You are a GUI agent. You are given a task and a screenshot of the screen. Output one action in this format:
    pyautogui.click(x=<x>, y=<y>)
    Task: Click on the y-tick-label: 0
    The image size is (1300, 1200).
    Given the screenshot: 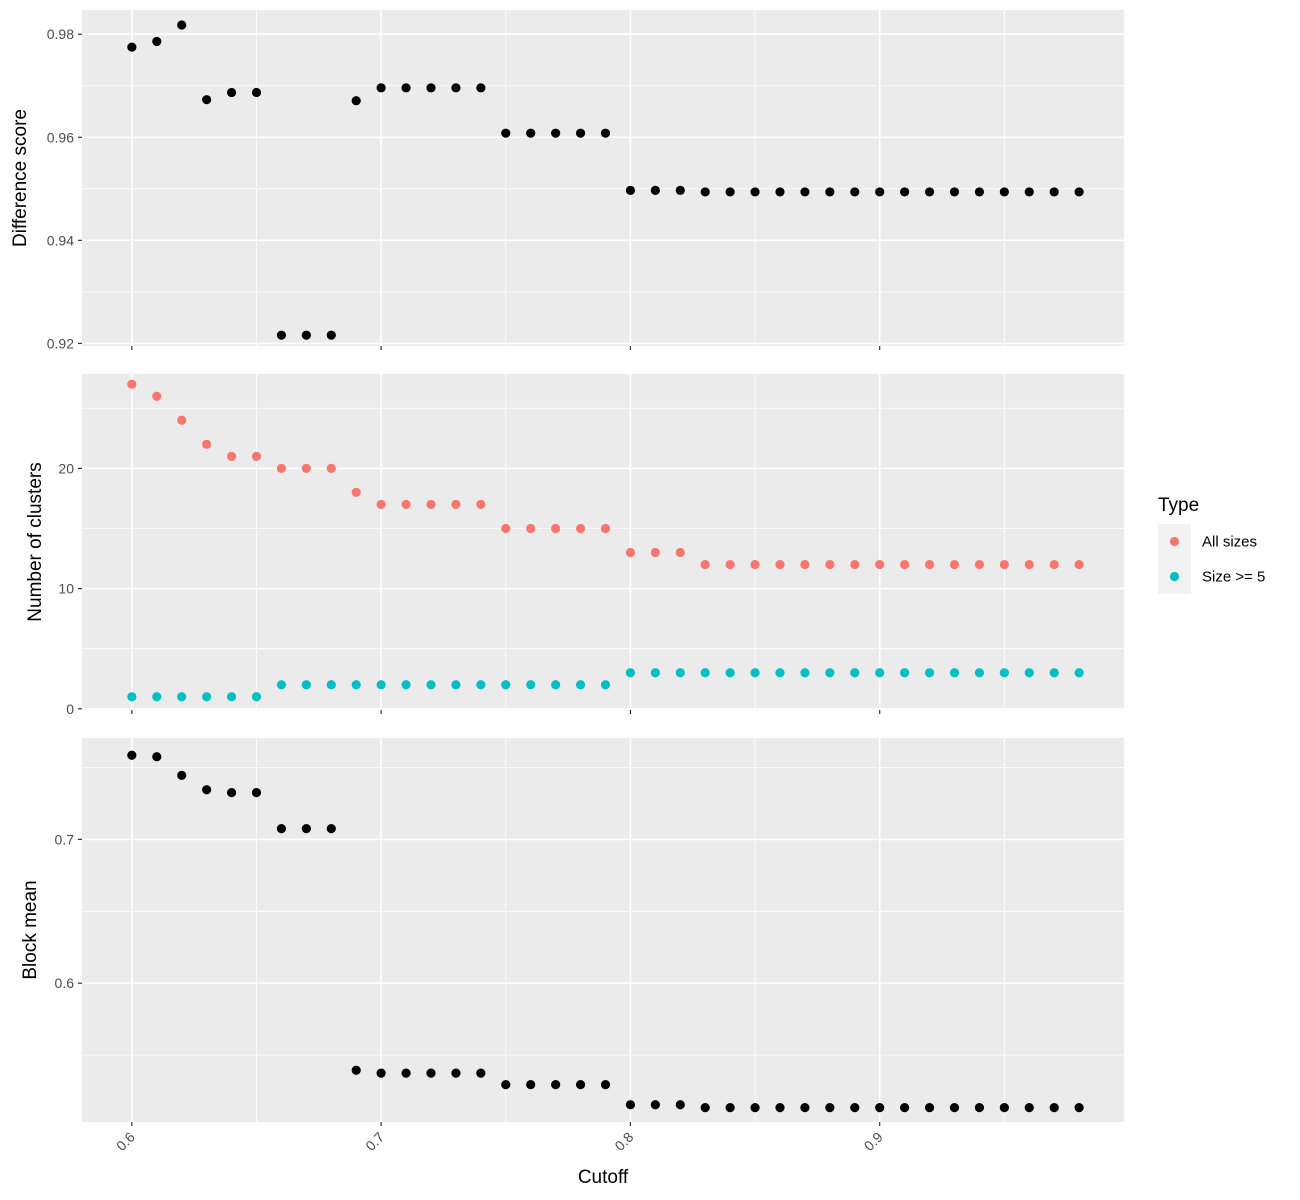 What is the action you would take?
    pyautogui.click(x=70, y=709)
    